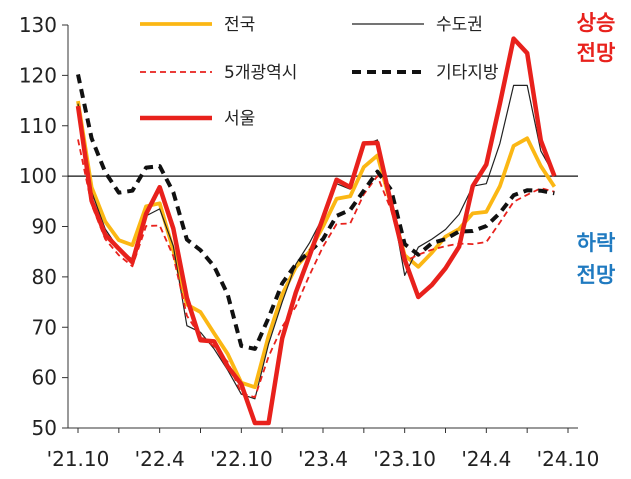 Image resolution: width=631 pixels, height=479 pixels. I want to click on y-tick-label: 90, so click(44, 227).